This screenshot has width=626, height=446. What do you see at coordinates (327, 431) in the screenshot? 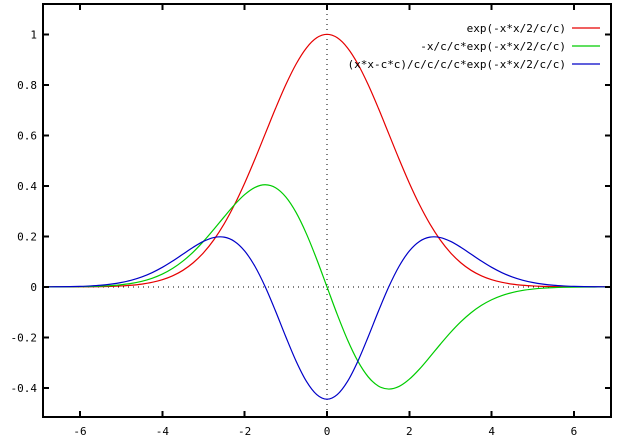
I see `x-tick-label: 0` at bounding box center [327, 431].